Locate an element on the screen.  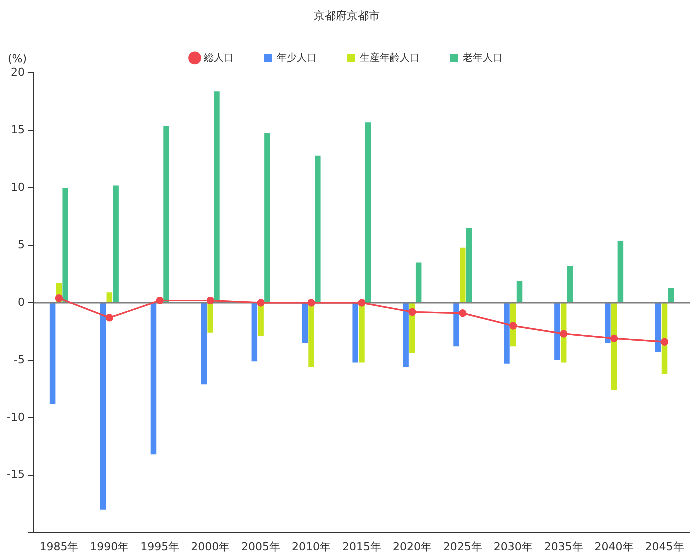
y-axis-title: (%) is located at coordinates (18, 59).